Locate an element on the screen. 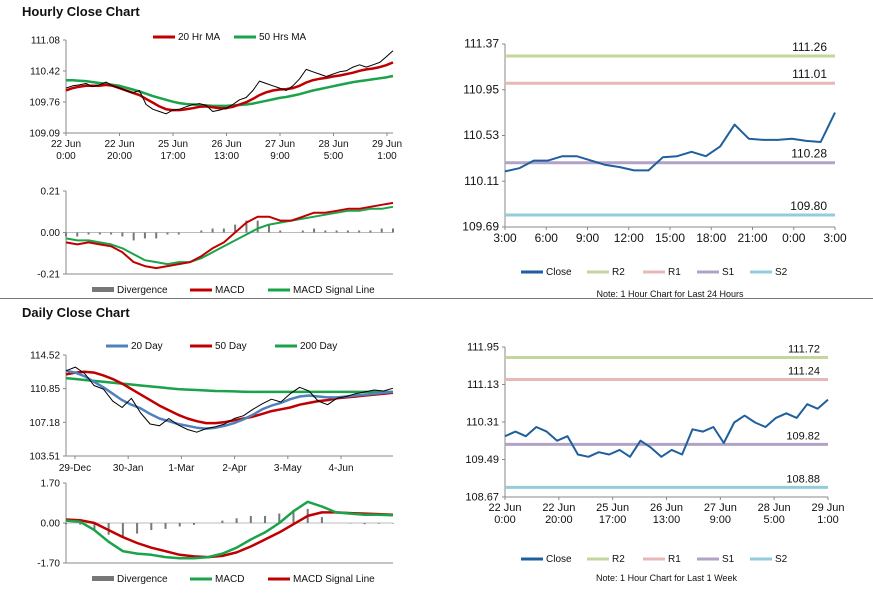 The width and height of the screenshot is (873, 601). daily-levels-xtick-label: 13:00 is located at coordinates (667, 520).